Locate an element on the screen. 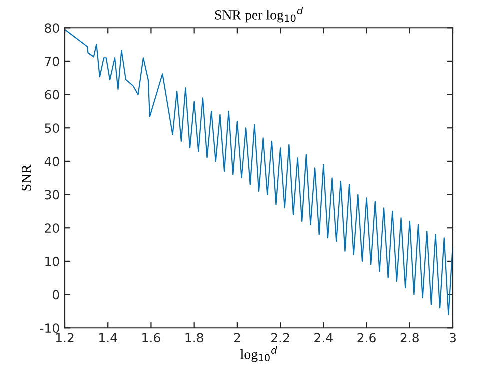  x-tick-label: 2.2 is located at coordinates (281, 337).